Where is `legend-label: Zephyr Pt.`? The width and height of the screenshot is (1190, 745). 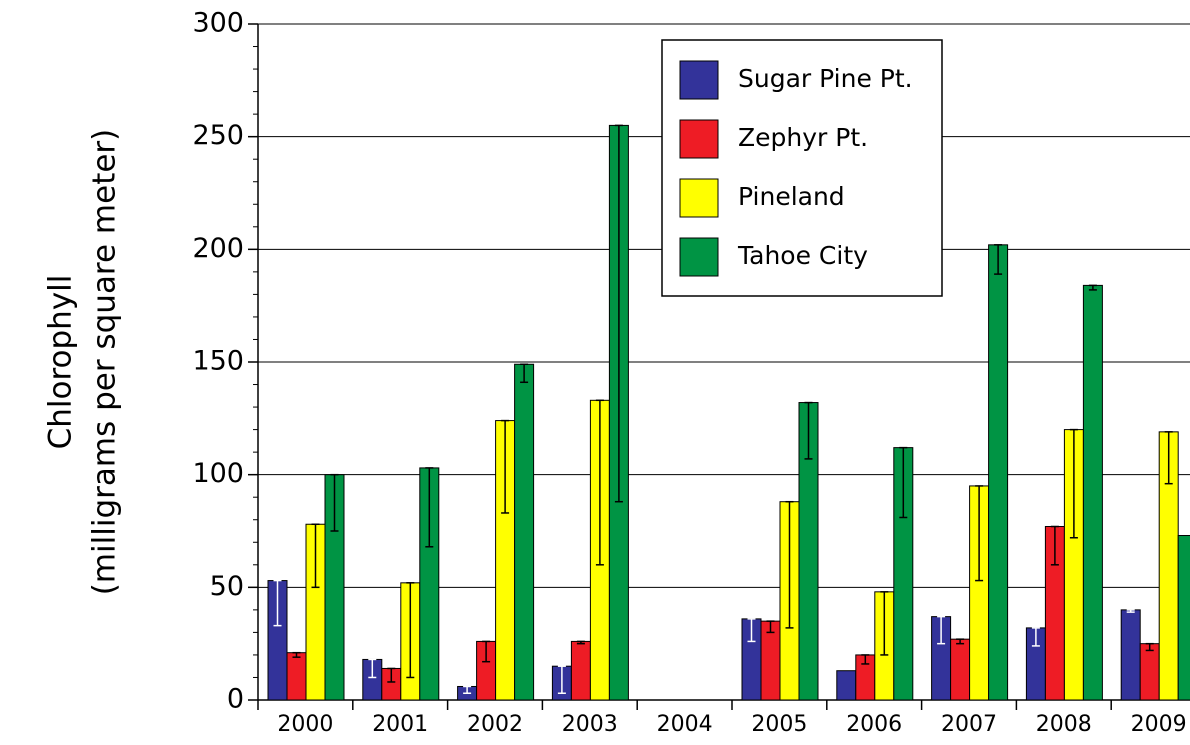
legend-label: Zephyr Pt. is located at coordinates (803, 137).